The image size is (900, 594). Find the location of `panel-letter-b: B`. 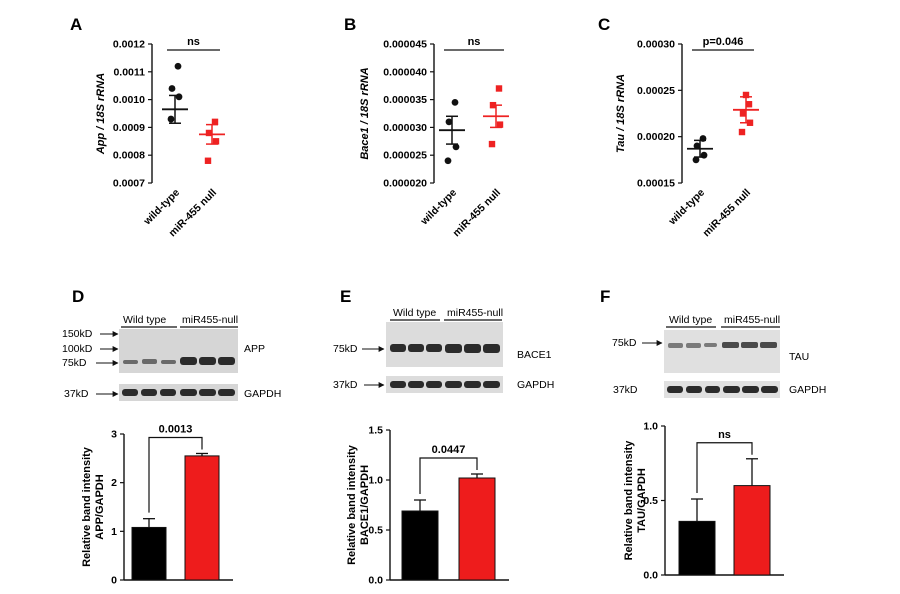

panel-letter-b: B is located at coordinates (350, 24).